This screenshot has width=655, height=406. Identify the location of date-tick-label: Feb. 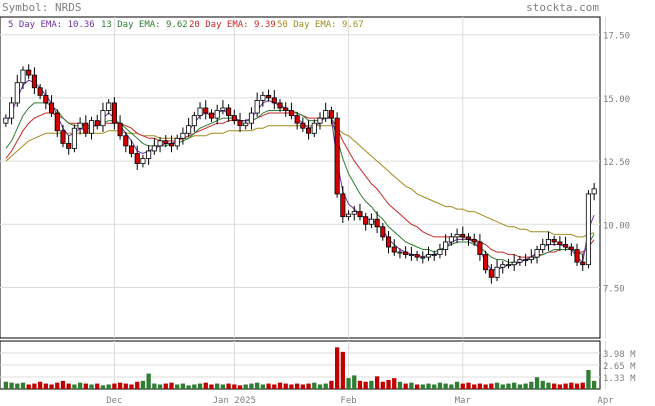
(348, 401).